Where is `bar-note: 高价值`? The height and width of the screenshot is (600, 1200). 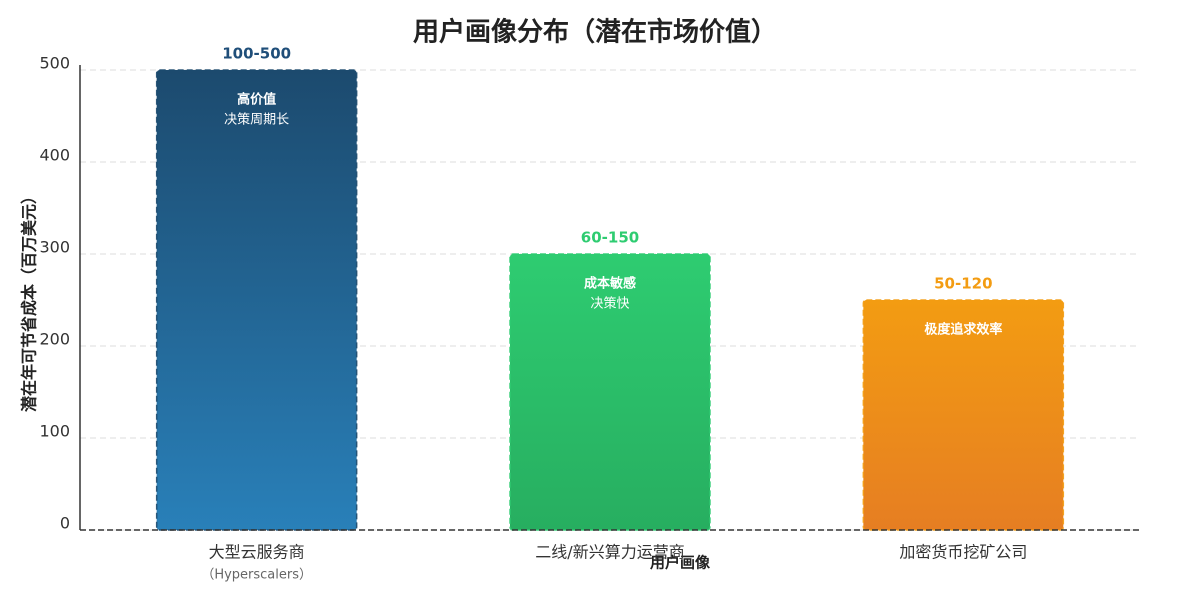
bar-note: 高价值 is located at coordinates (256, 100).